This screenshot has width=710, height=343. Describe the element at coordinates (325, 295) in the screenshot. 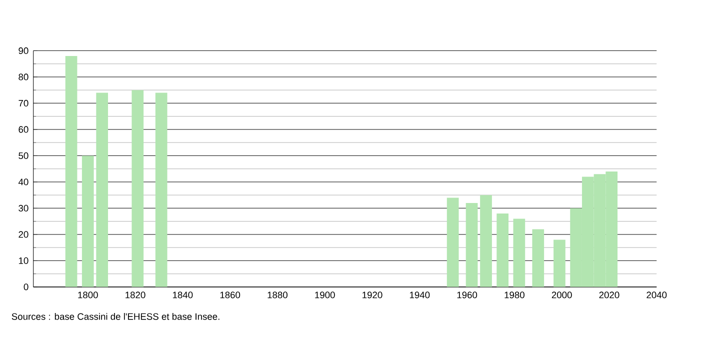

I see `x-tick-label: 1900` at that location.